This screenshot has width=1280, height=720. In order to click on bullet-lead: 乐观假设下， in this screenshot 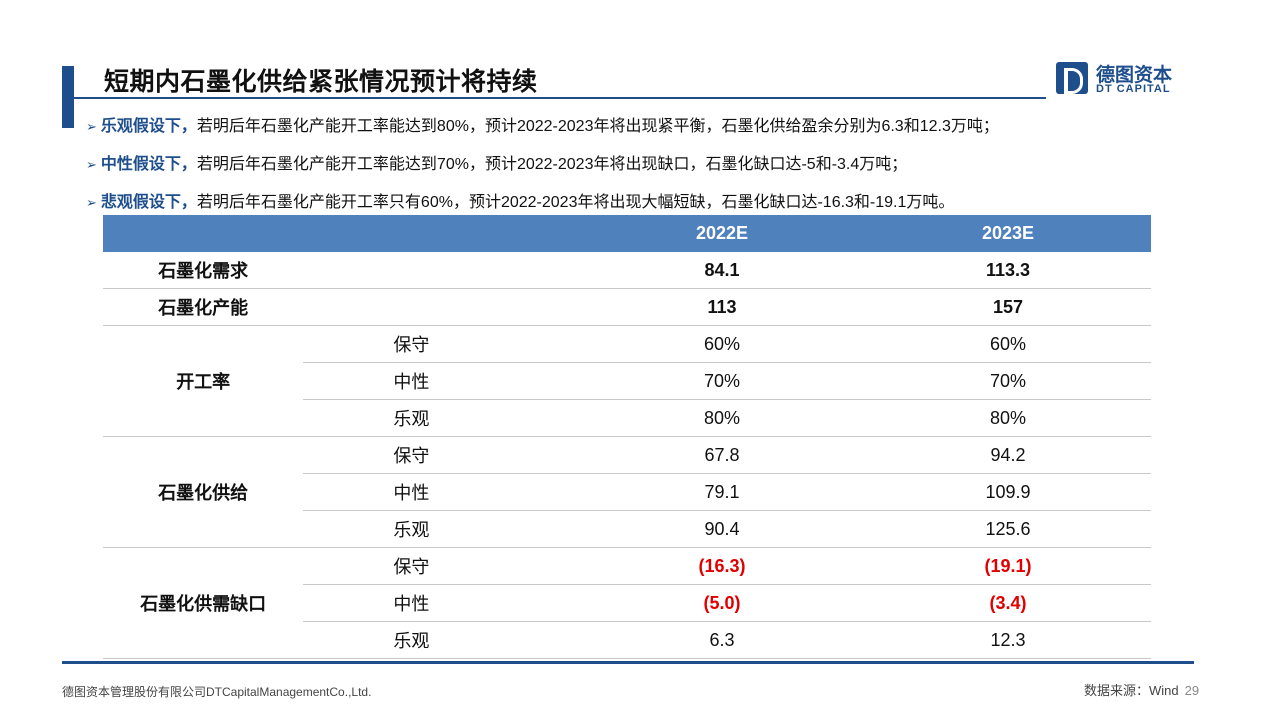, I will do `click(148, 126)`.